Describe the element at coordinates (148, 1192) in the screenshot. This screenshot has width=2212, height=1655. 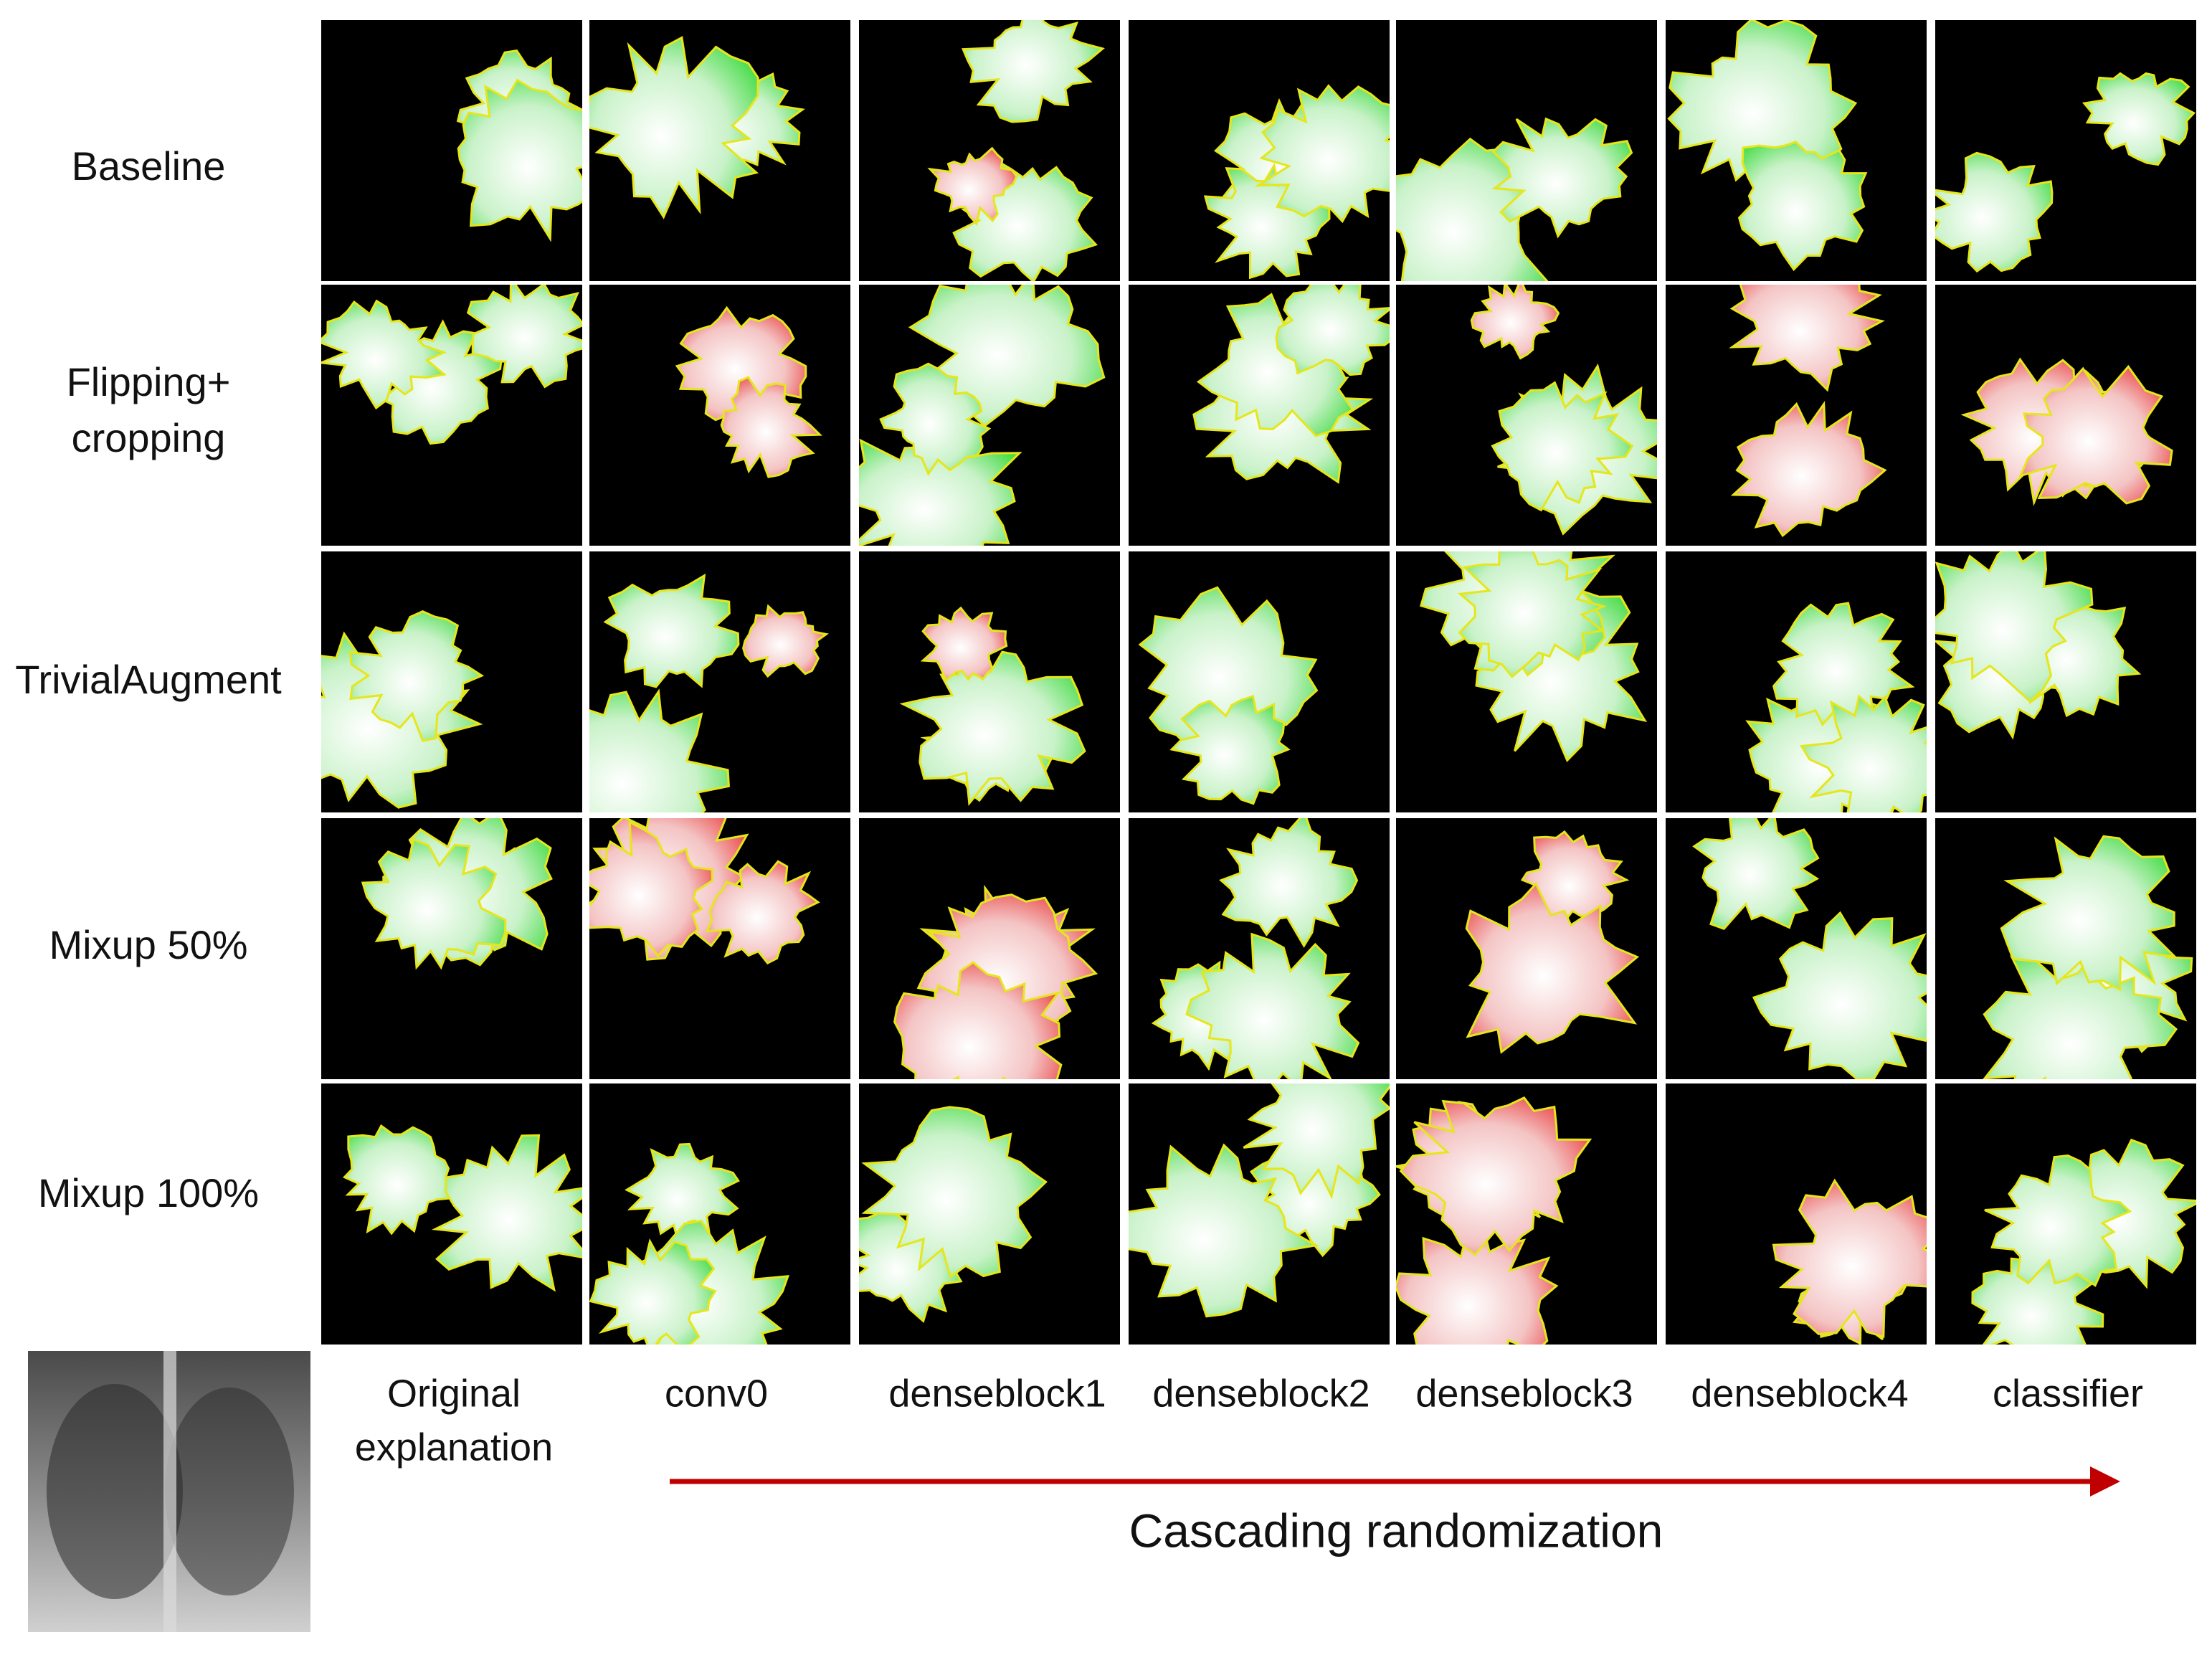
I see `row-label: Mixup 100%` at that location.